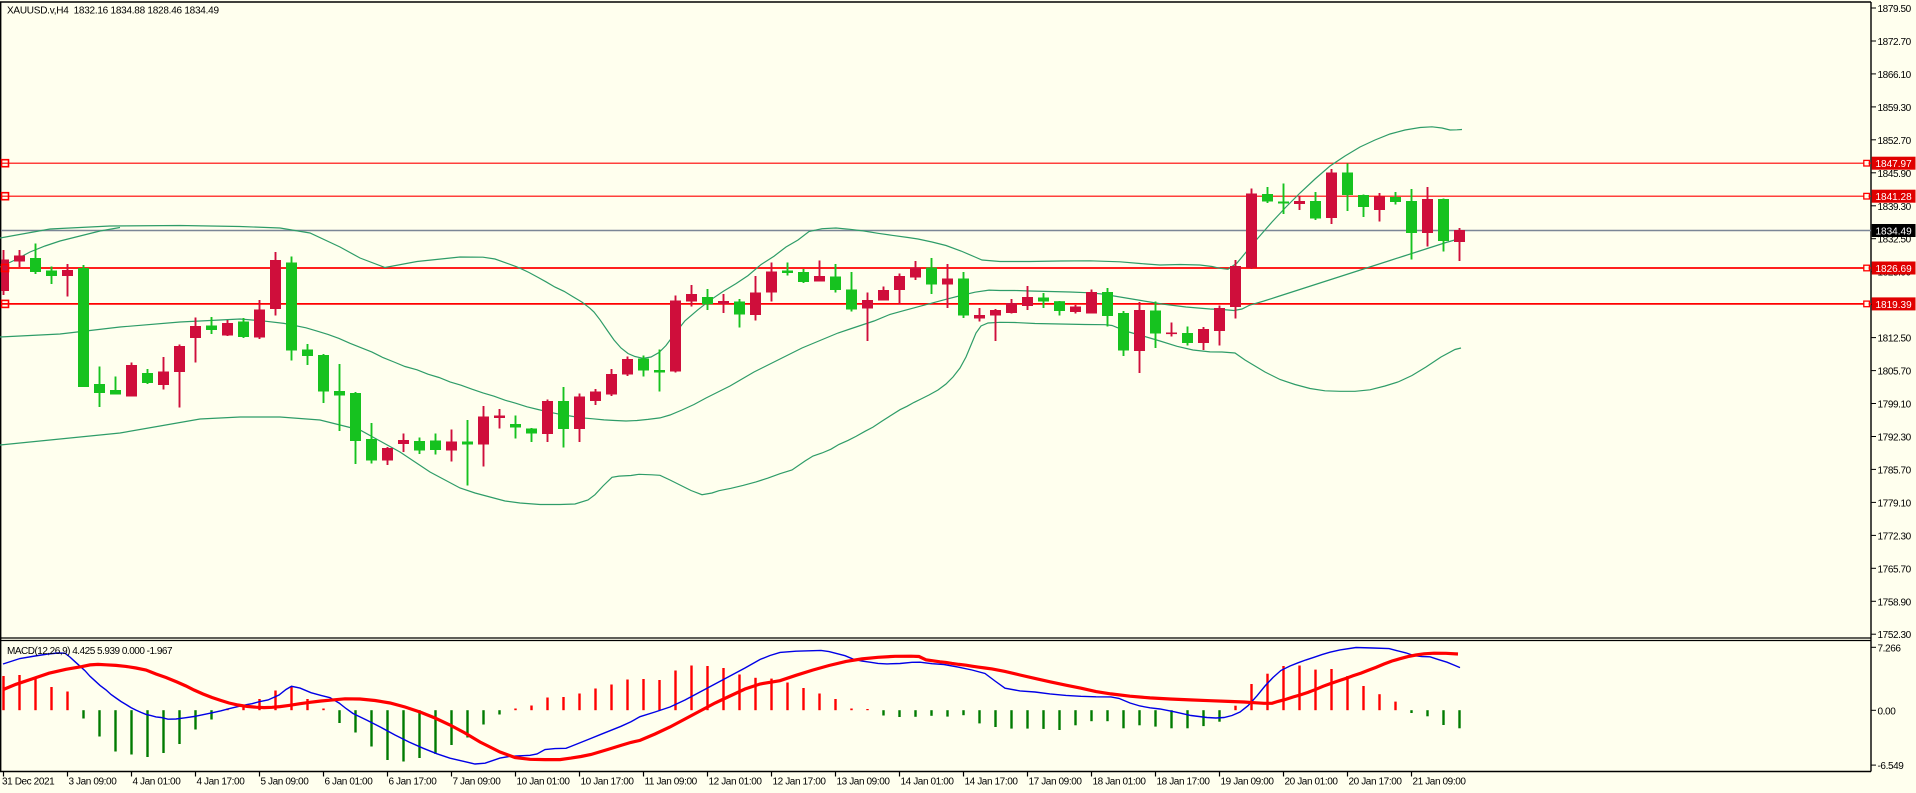 This screenshot has height=793, width=1916. I want to click on svg-text: 18 Jan 17:00, so click(1184, 782).